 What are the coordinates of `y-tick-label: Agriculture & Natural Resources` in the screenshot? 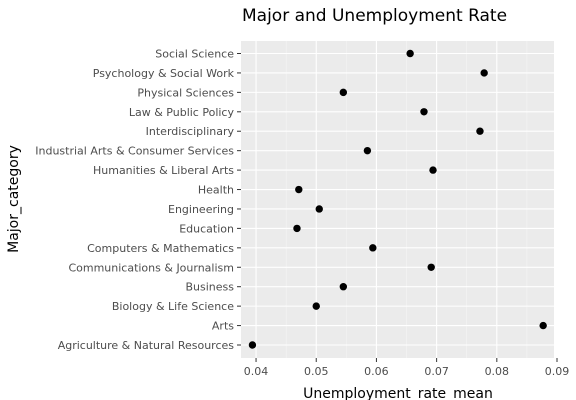 It's located at (146, 345).